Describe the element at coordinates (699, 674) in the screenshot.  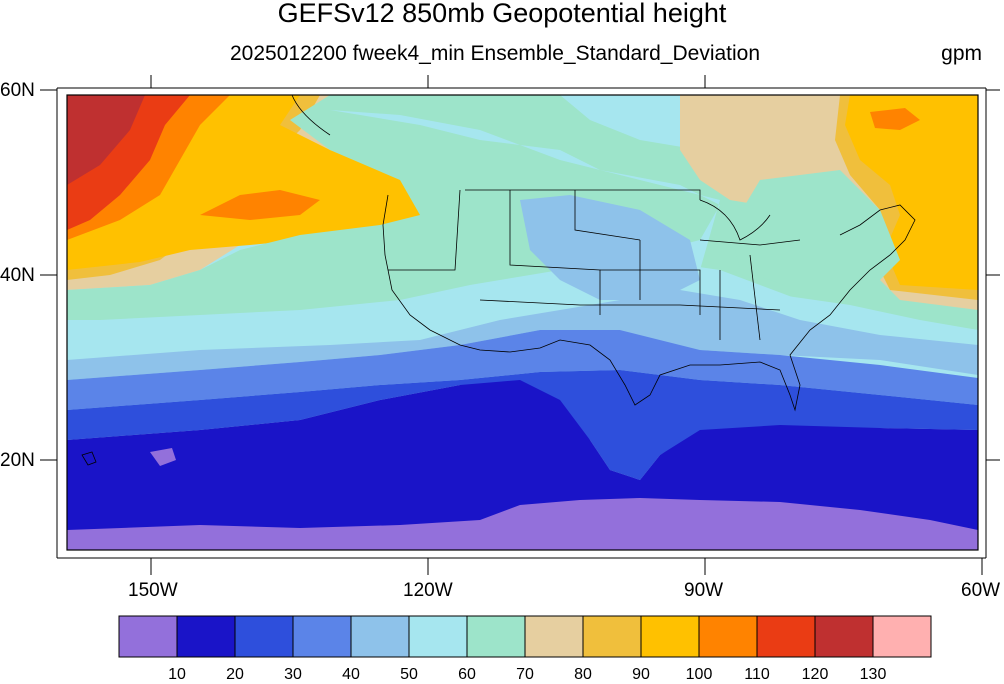
I see `colorbar-label: 100` at that location.